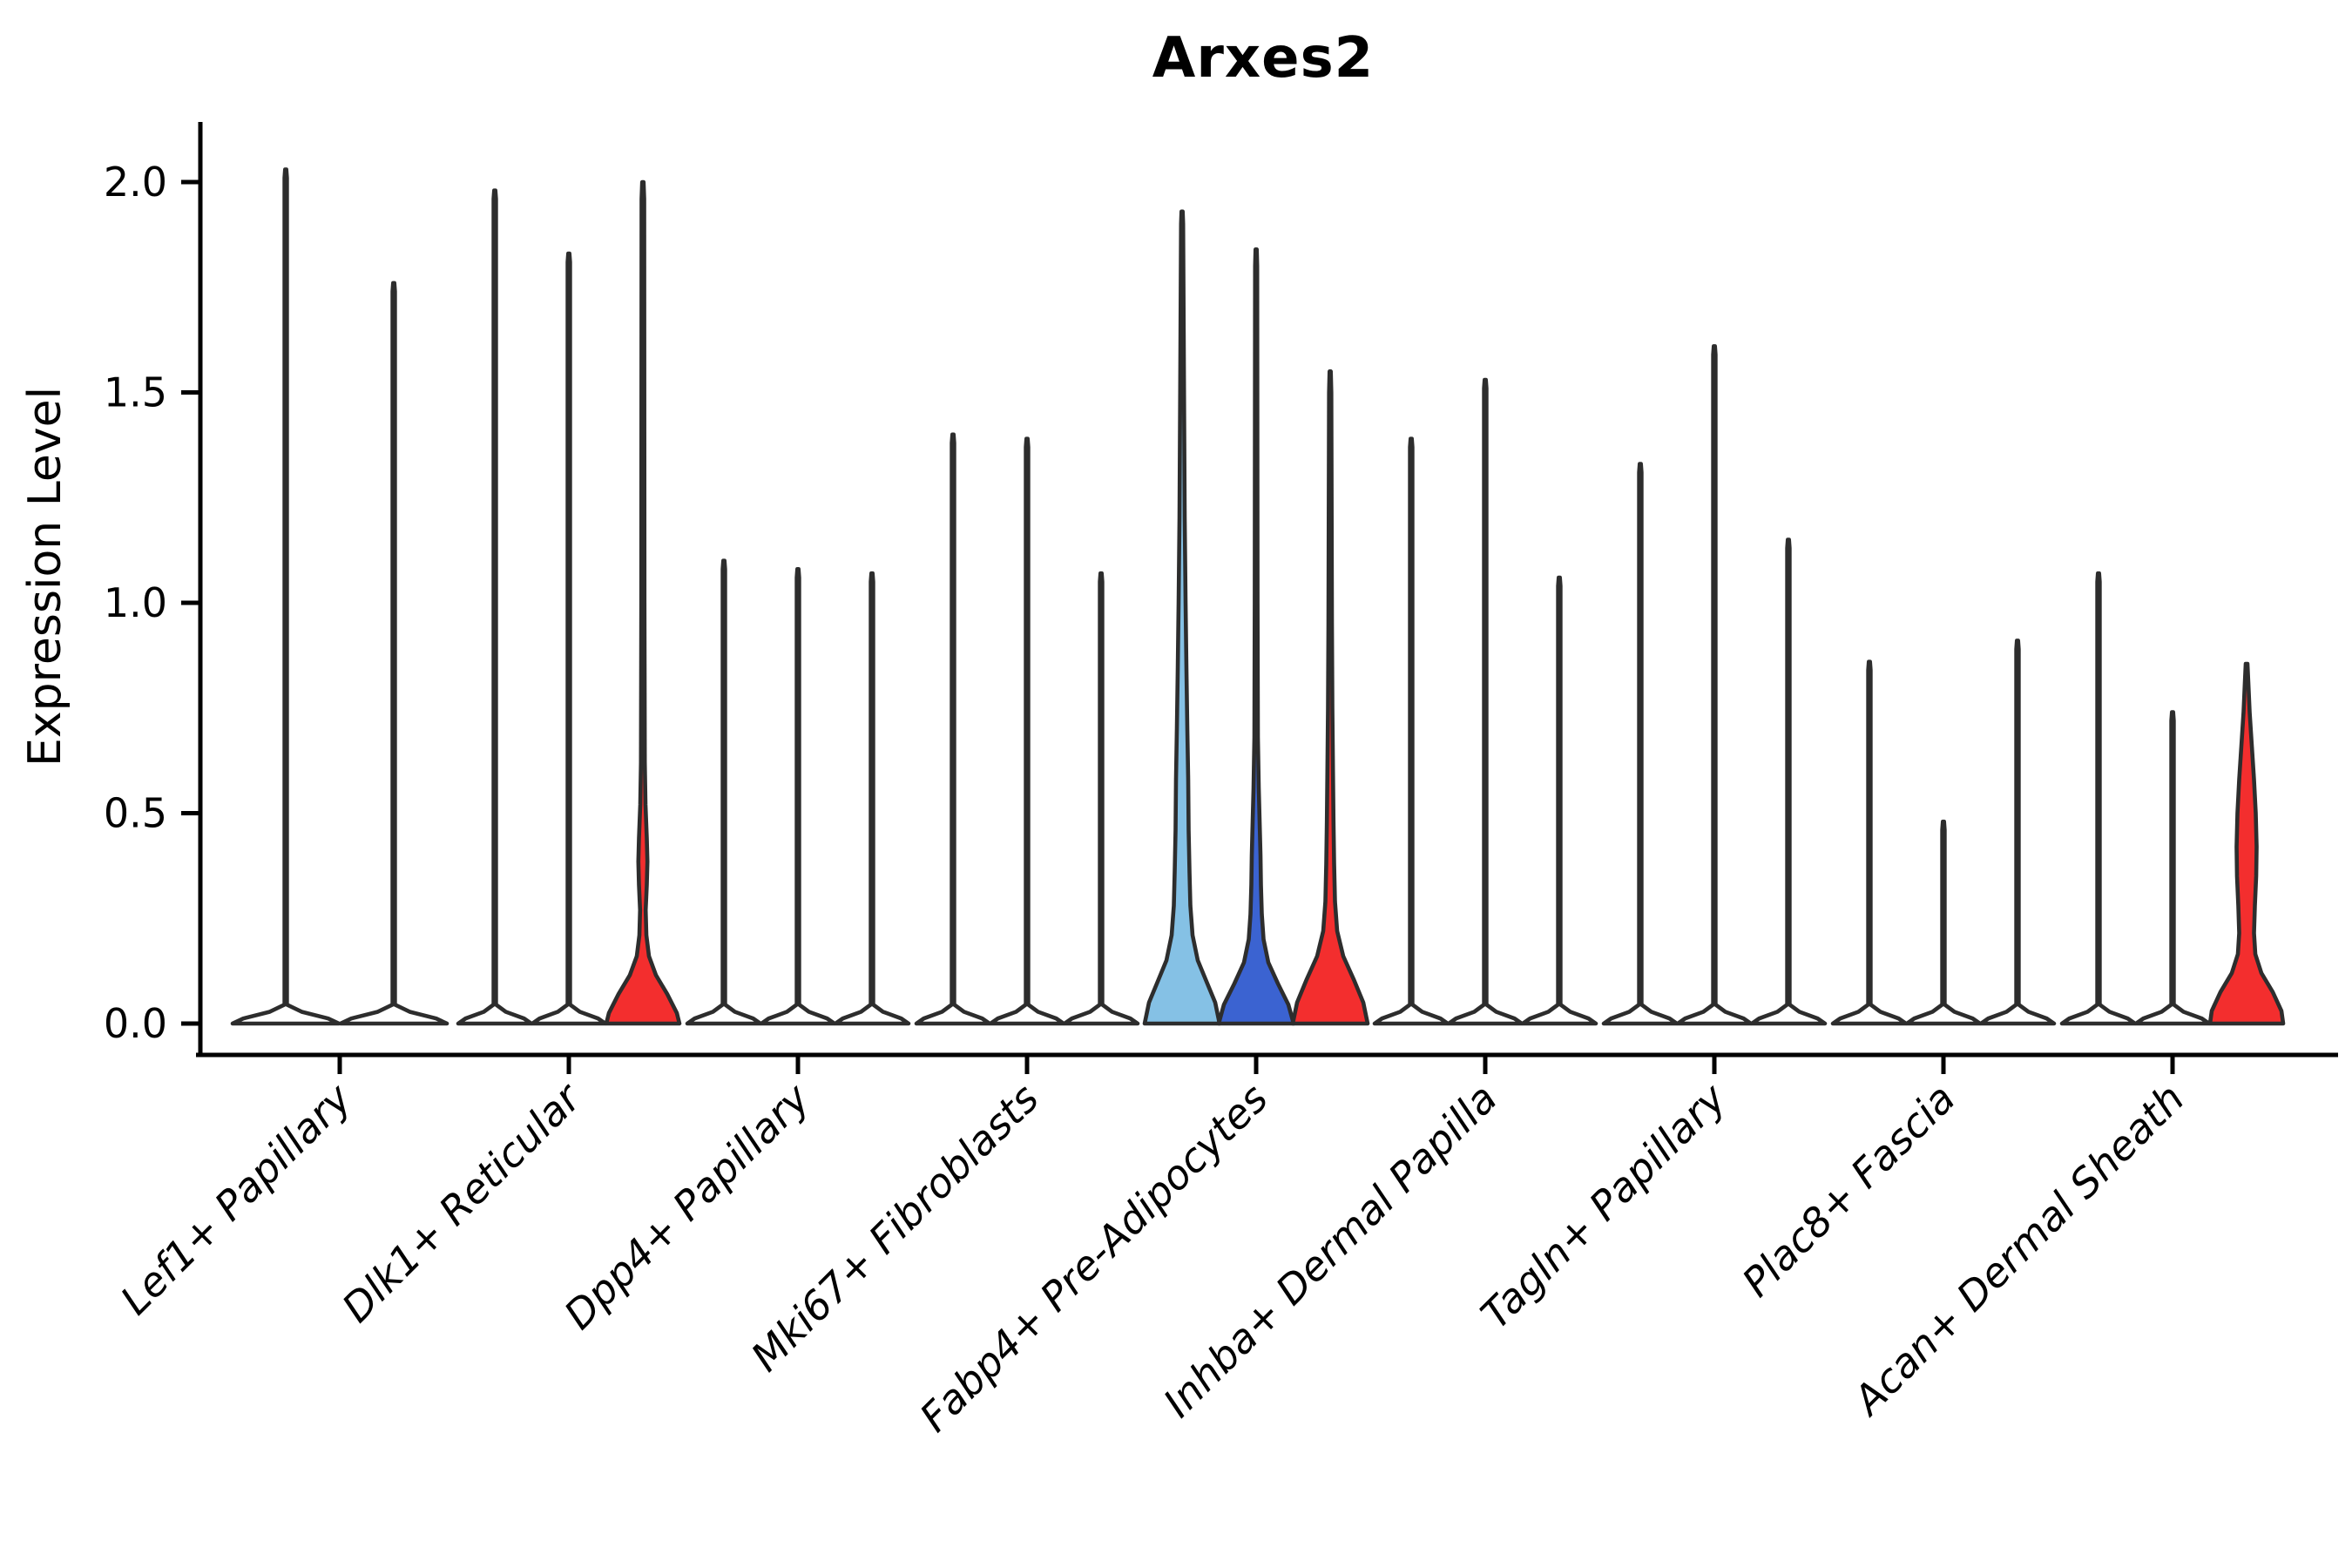 Image resolution: width=2352 pixels, height=1568 pixels. I want to click on violin-g3-v2, so click(798, 796).